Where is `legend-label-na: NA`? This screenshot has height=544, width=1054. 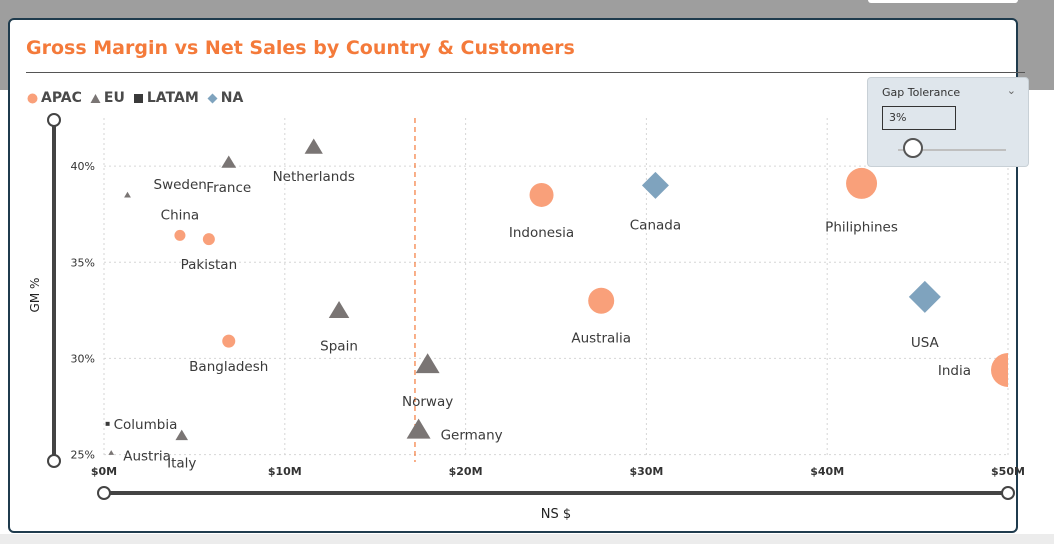 legend-label-na: NA is located at coordinates (232, 98).